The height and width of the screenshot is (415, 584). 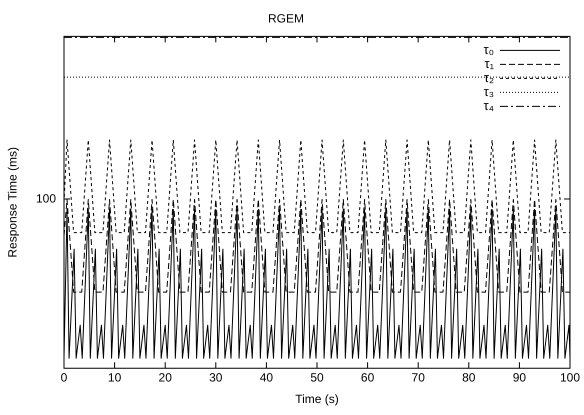 What do you see at coordinates (165, 377) in the screenshot?
I see `x-tick-label: 20` at bounding box center [165, 377].